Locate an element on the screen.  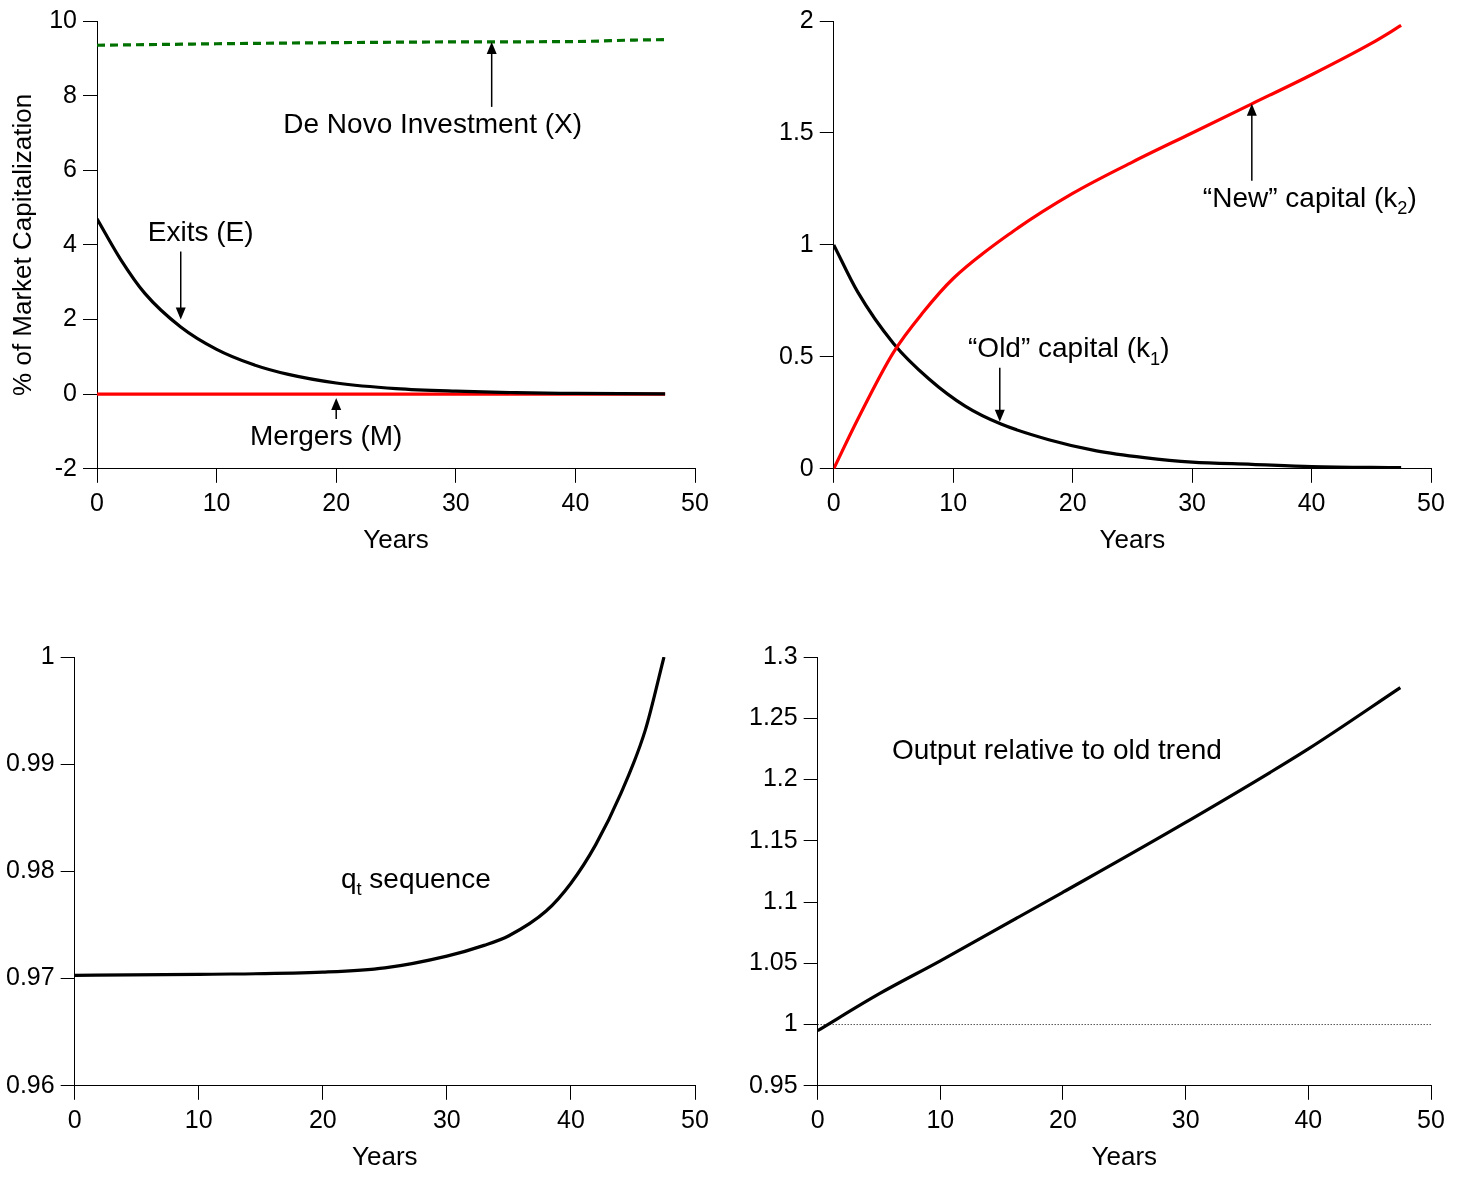
annotation: De Novo Investment (X) is located at coordinates (433, 123).